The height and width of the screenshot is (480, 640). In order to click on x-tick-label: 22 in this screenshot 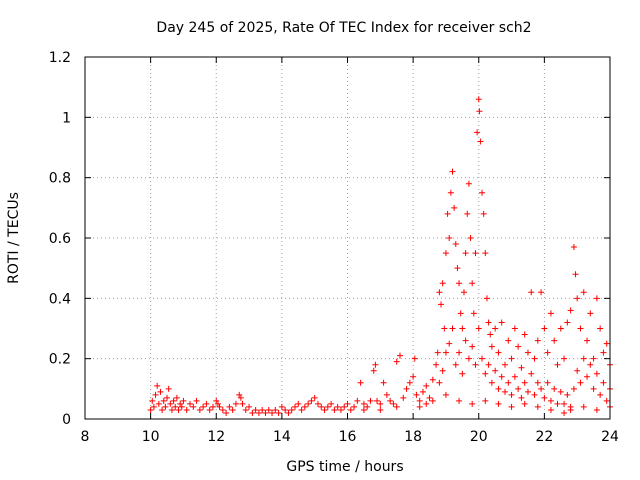, I will do `click(544, 437)`.